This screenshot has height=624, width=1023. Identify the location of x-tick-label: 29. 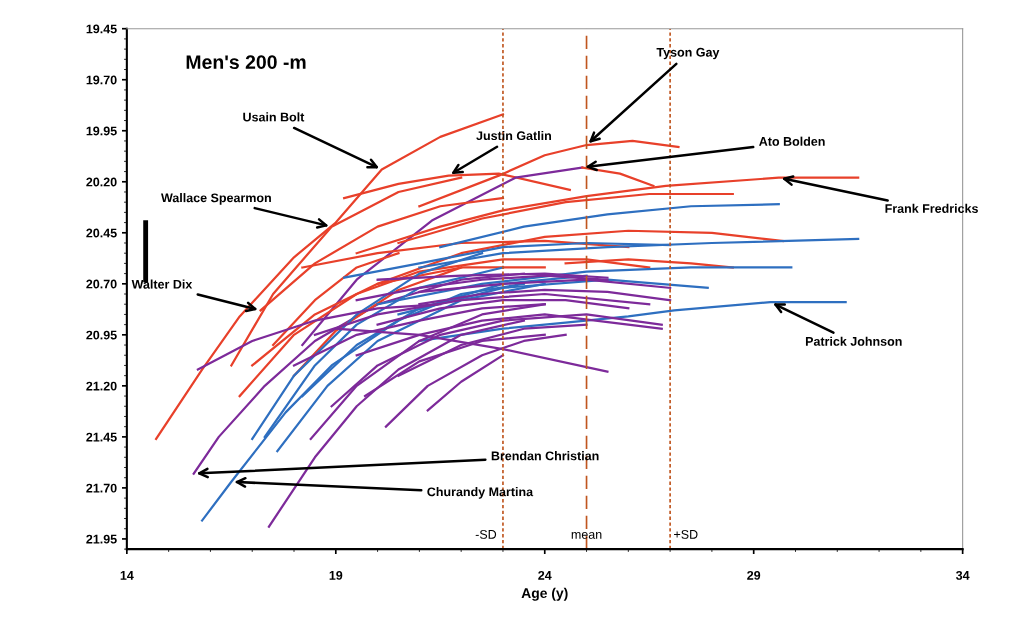
(754, 575).